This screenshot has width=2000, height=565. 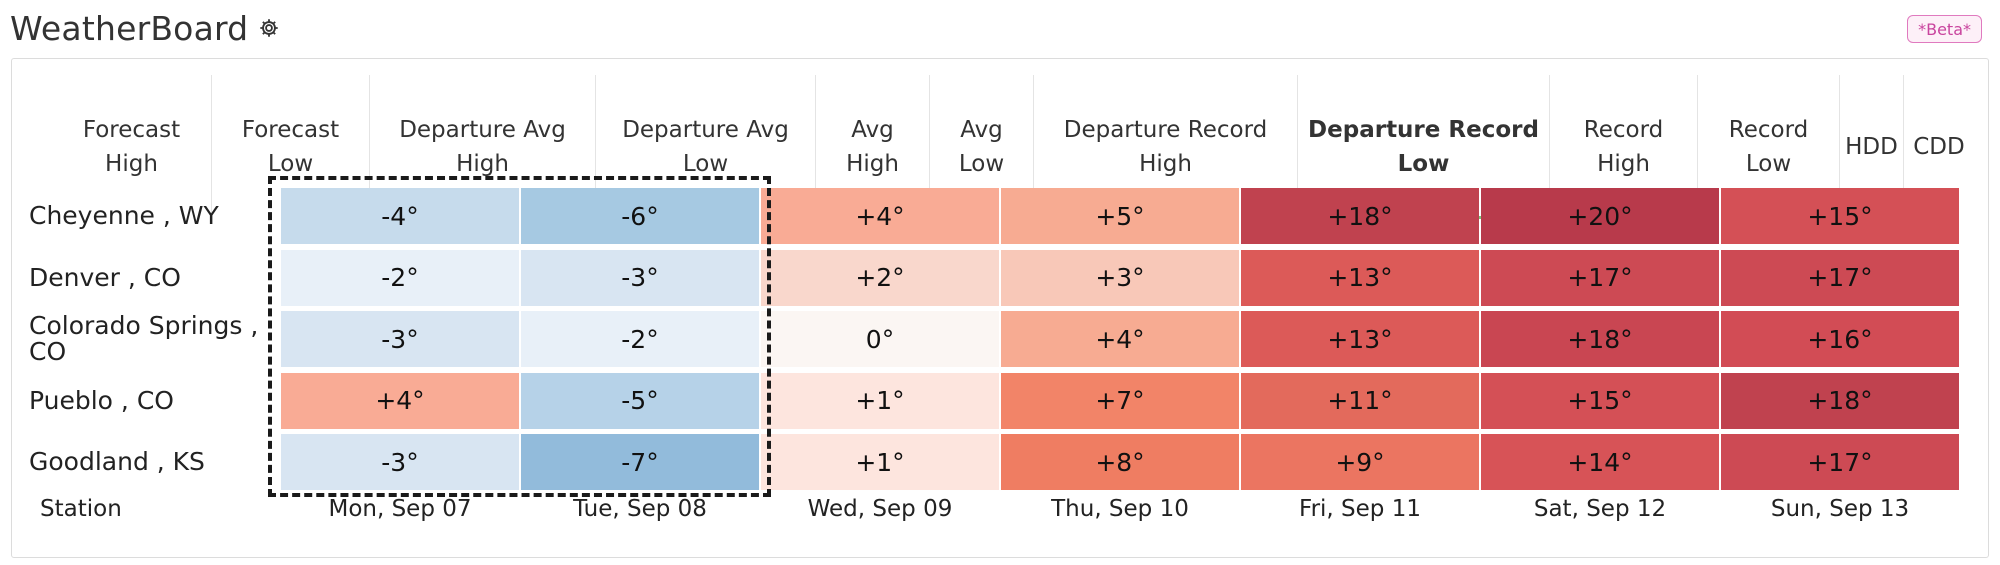 I want to click on table-cell: +16°, so click(x=1840, y=339).